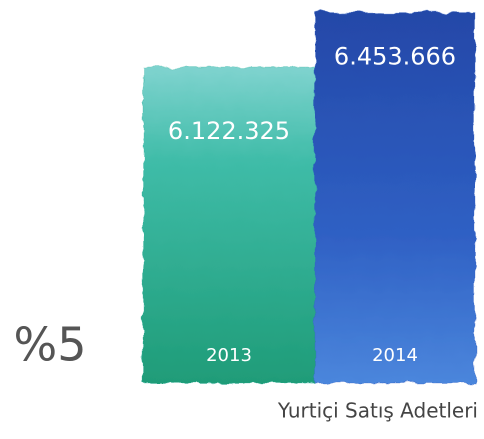  I want to click on category-label: 2014, so click(395, 355).